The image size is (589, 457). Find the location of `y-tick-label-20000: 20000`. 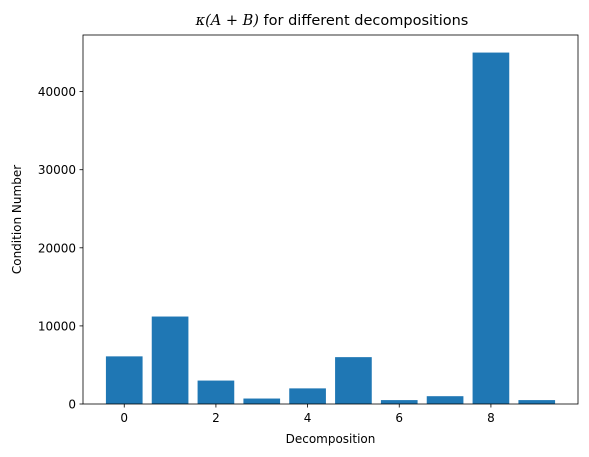

y-tick-label-20000: 20000 is located at coordinates (57, 248).